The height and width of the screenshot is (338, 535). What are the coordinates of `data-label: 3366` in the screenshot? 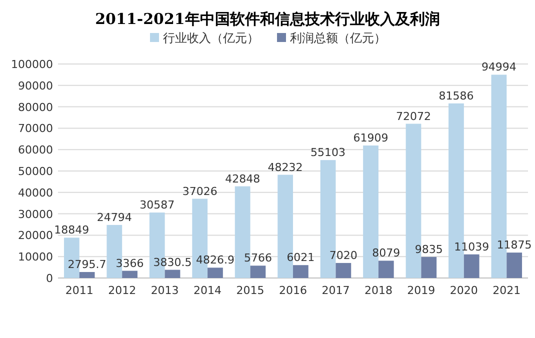 It's located at (130, 263).